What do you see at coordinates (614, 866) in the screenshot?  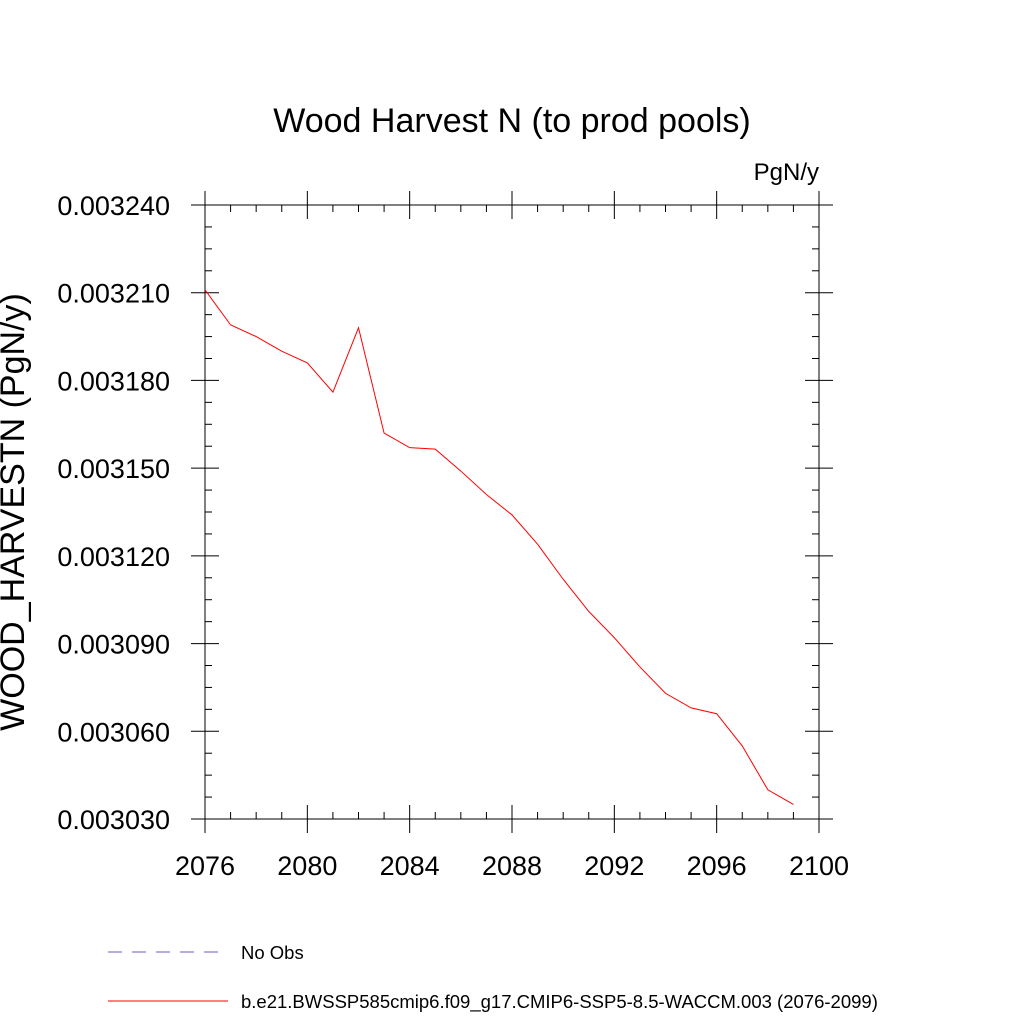 I see `x-tick-label: 2092` at bounding box center [614, 866].